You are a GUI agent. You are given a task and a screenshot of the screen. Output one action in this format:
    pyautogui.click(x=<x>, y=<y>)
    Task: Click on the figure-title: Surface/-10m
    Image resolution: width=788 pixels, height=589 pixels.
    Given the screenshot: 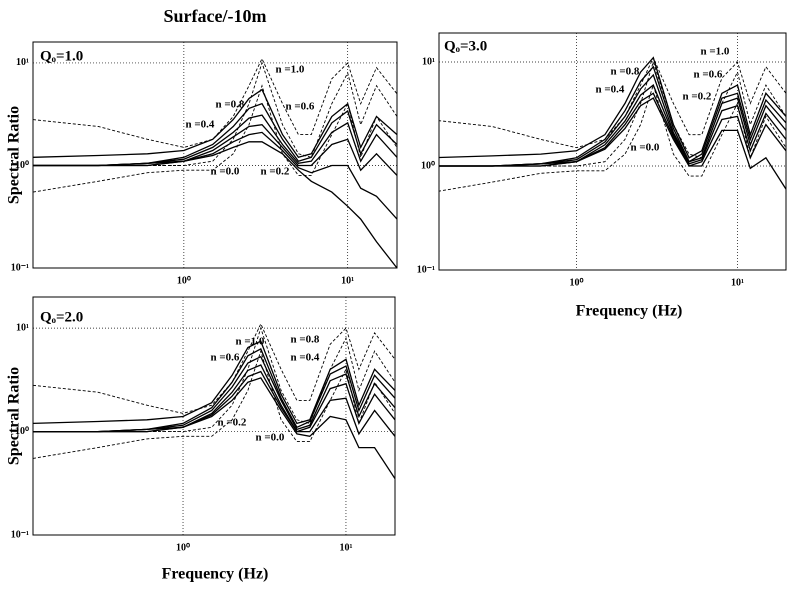 What is the action you would take?
    pyautogui.click(x=215, y=16)
    